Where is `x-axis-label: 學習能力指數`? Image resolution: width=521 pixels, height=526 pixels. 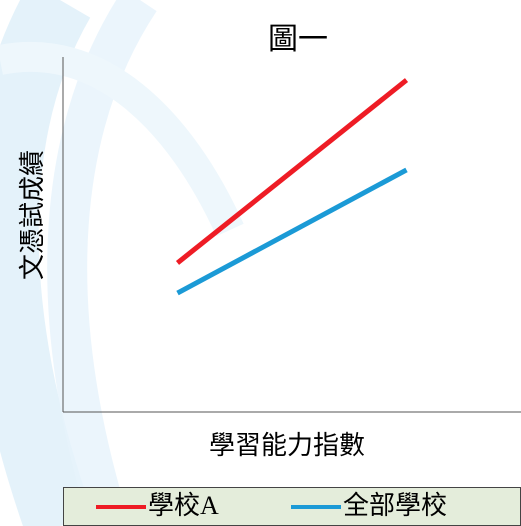
x-axis-label: 學習能力指數 is located at coordinates (287, 445).